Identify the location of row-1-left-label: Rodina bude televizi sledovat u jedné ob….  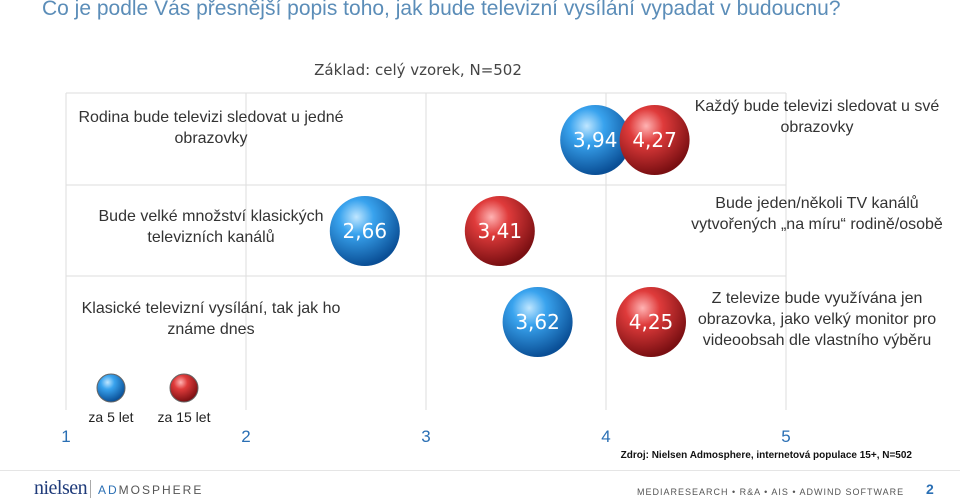
(211, 128).